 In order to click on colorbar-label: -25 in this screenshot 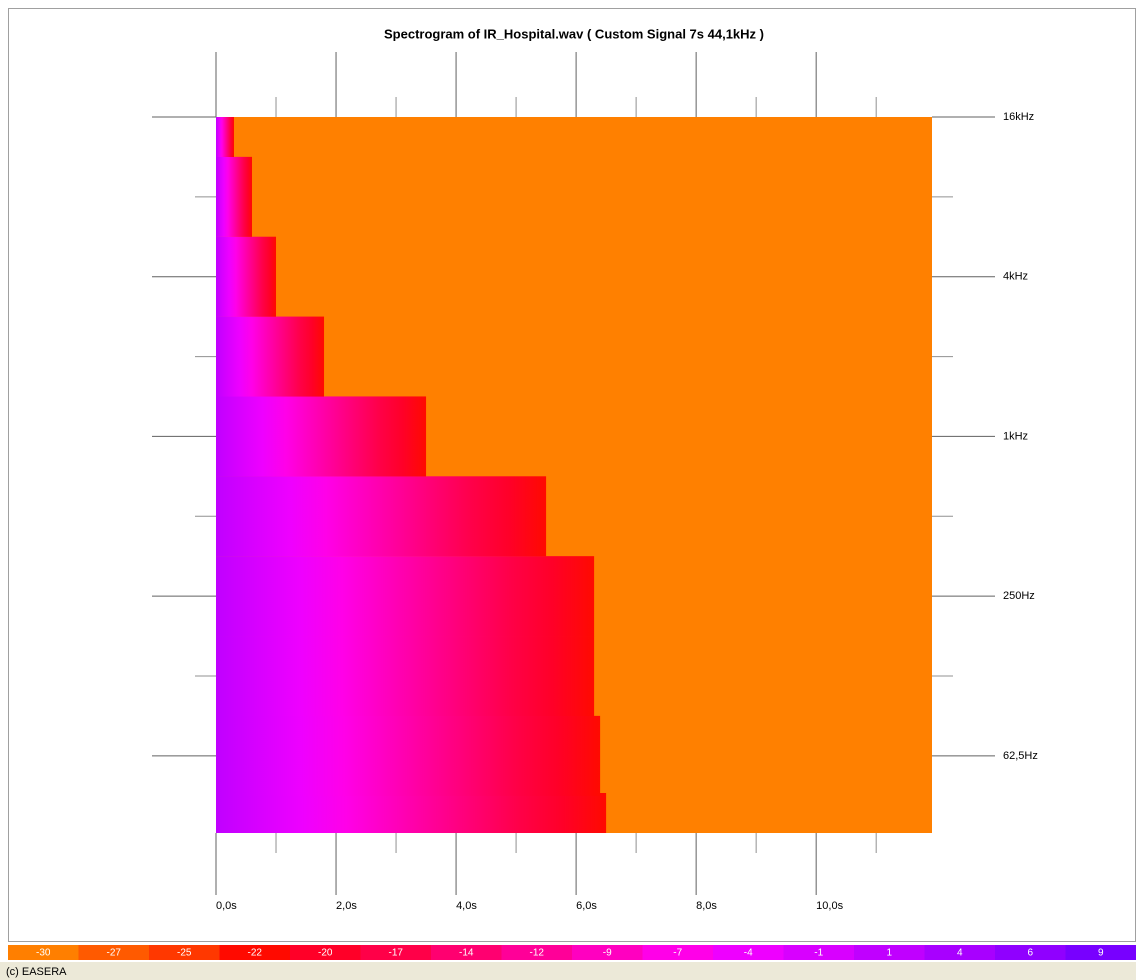, I will do `click(184, 953)`.